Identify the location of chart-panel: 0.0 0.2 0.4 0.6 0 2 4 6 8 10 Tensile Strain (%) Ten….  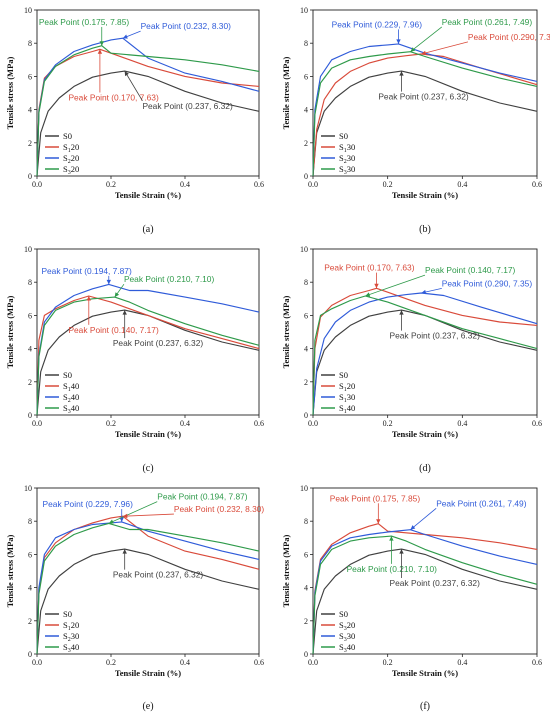
(134, 598).